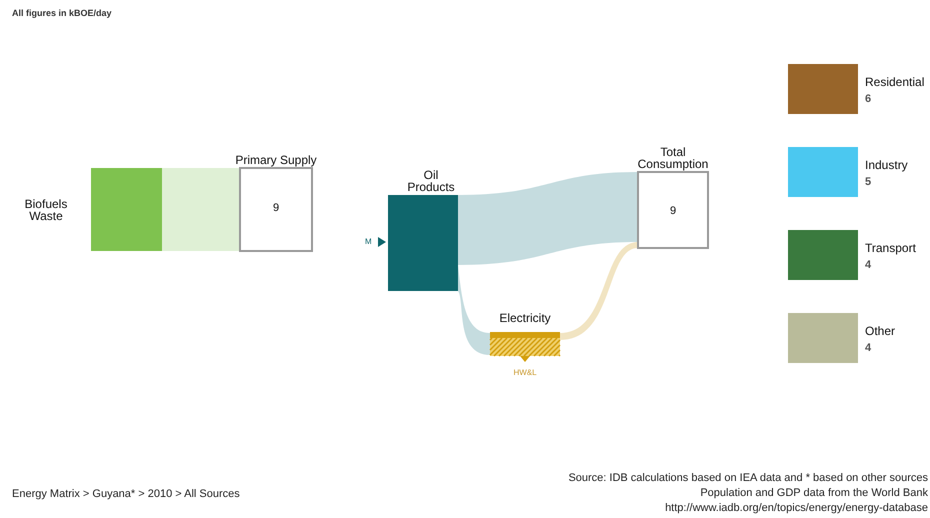  Describe the element at coordinates (748, 478) in the screenshot. I see `source-note: Source: IDB calculations based on IEA data and * based on other sources` at that location.